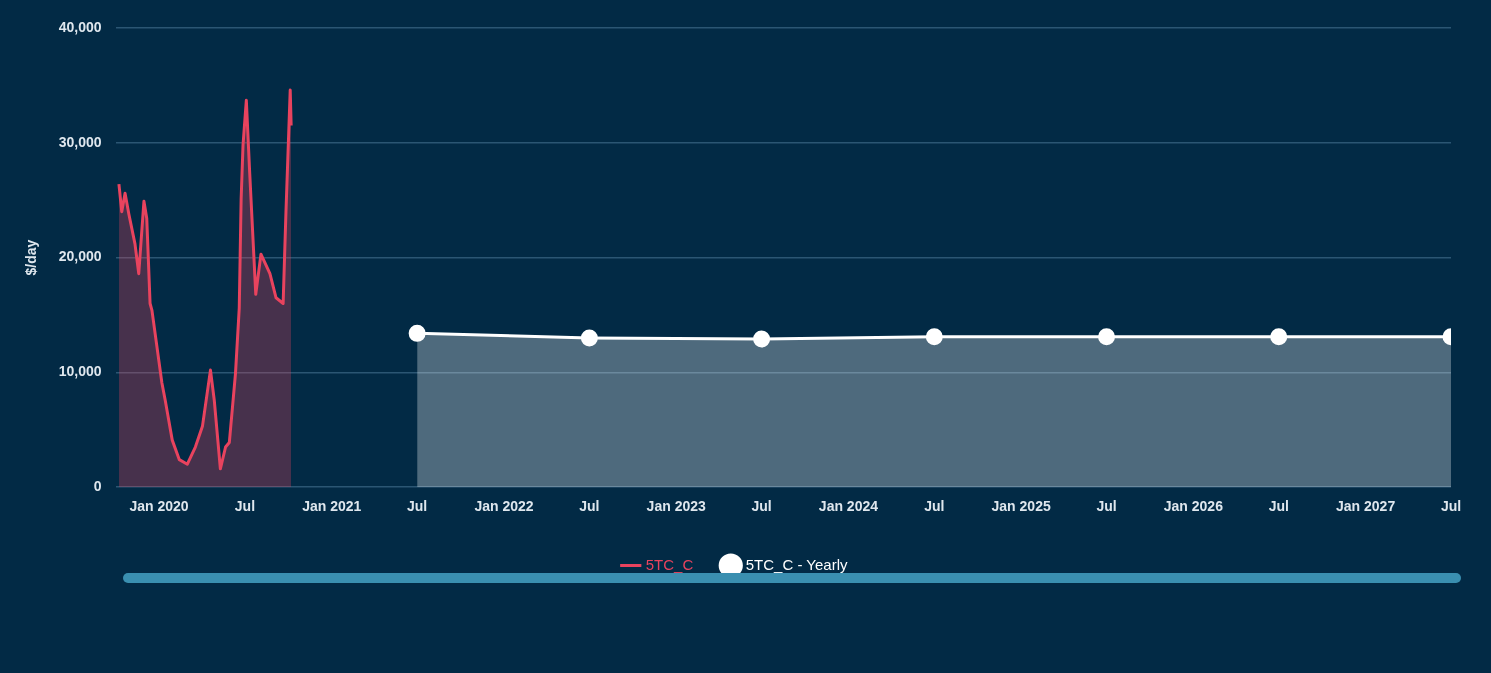  I want to click on y-tick-label: 40,000, so click(80, 26).